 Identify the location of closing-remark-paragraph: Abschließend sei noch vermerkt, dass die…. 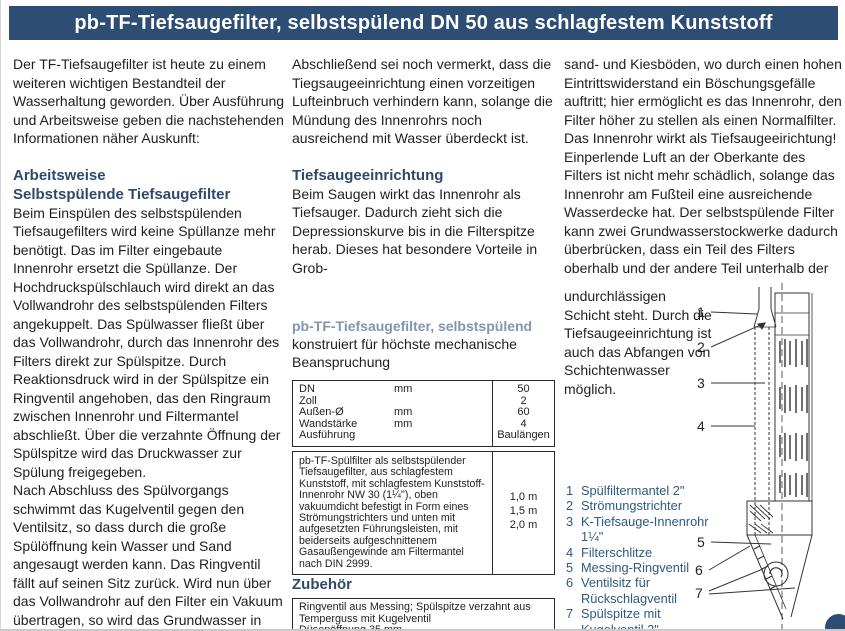
(422, 101).